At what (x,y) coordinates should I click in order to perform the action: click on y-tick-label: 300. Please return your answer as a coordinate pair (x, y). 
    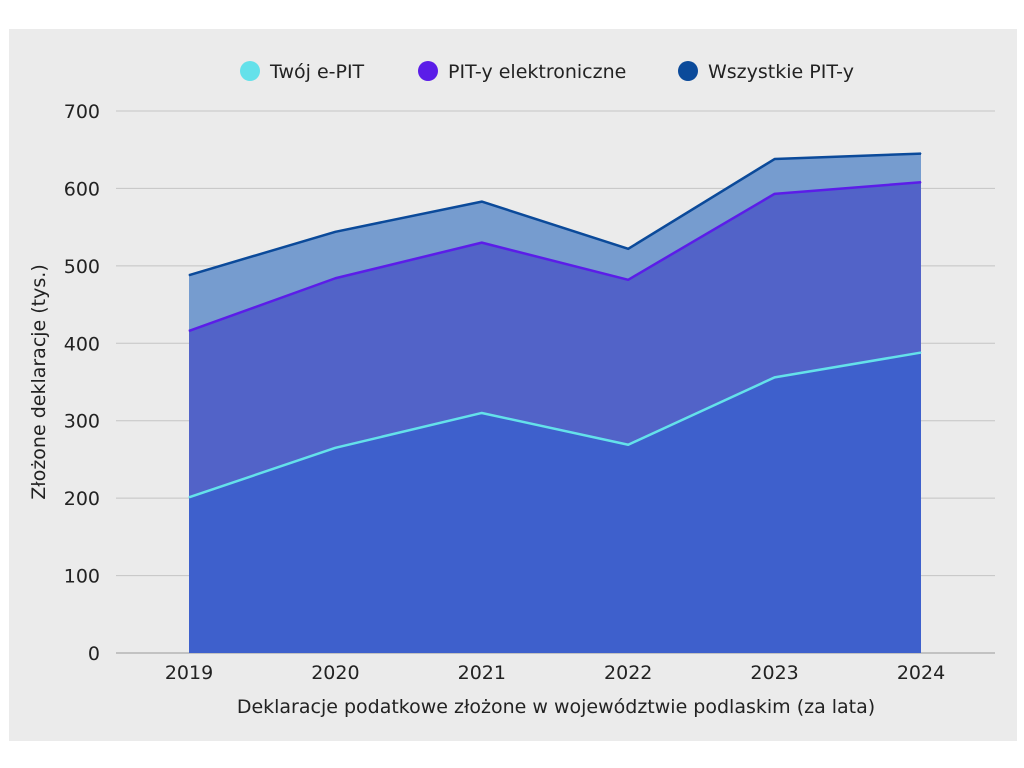
    Looking at the image, I should click on (82, 422).